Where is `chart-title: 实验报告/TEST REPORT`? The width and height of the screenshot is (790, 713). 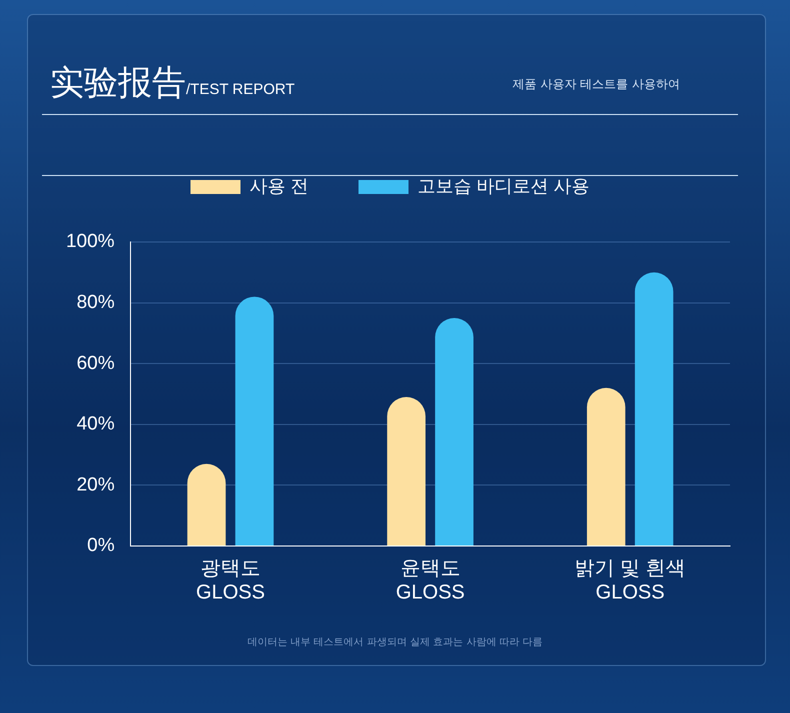 chart-title: 实验报告/TEST REPORT is located at coordinates (172, 83).